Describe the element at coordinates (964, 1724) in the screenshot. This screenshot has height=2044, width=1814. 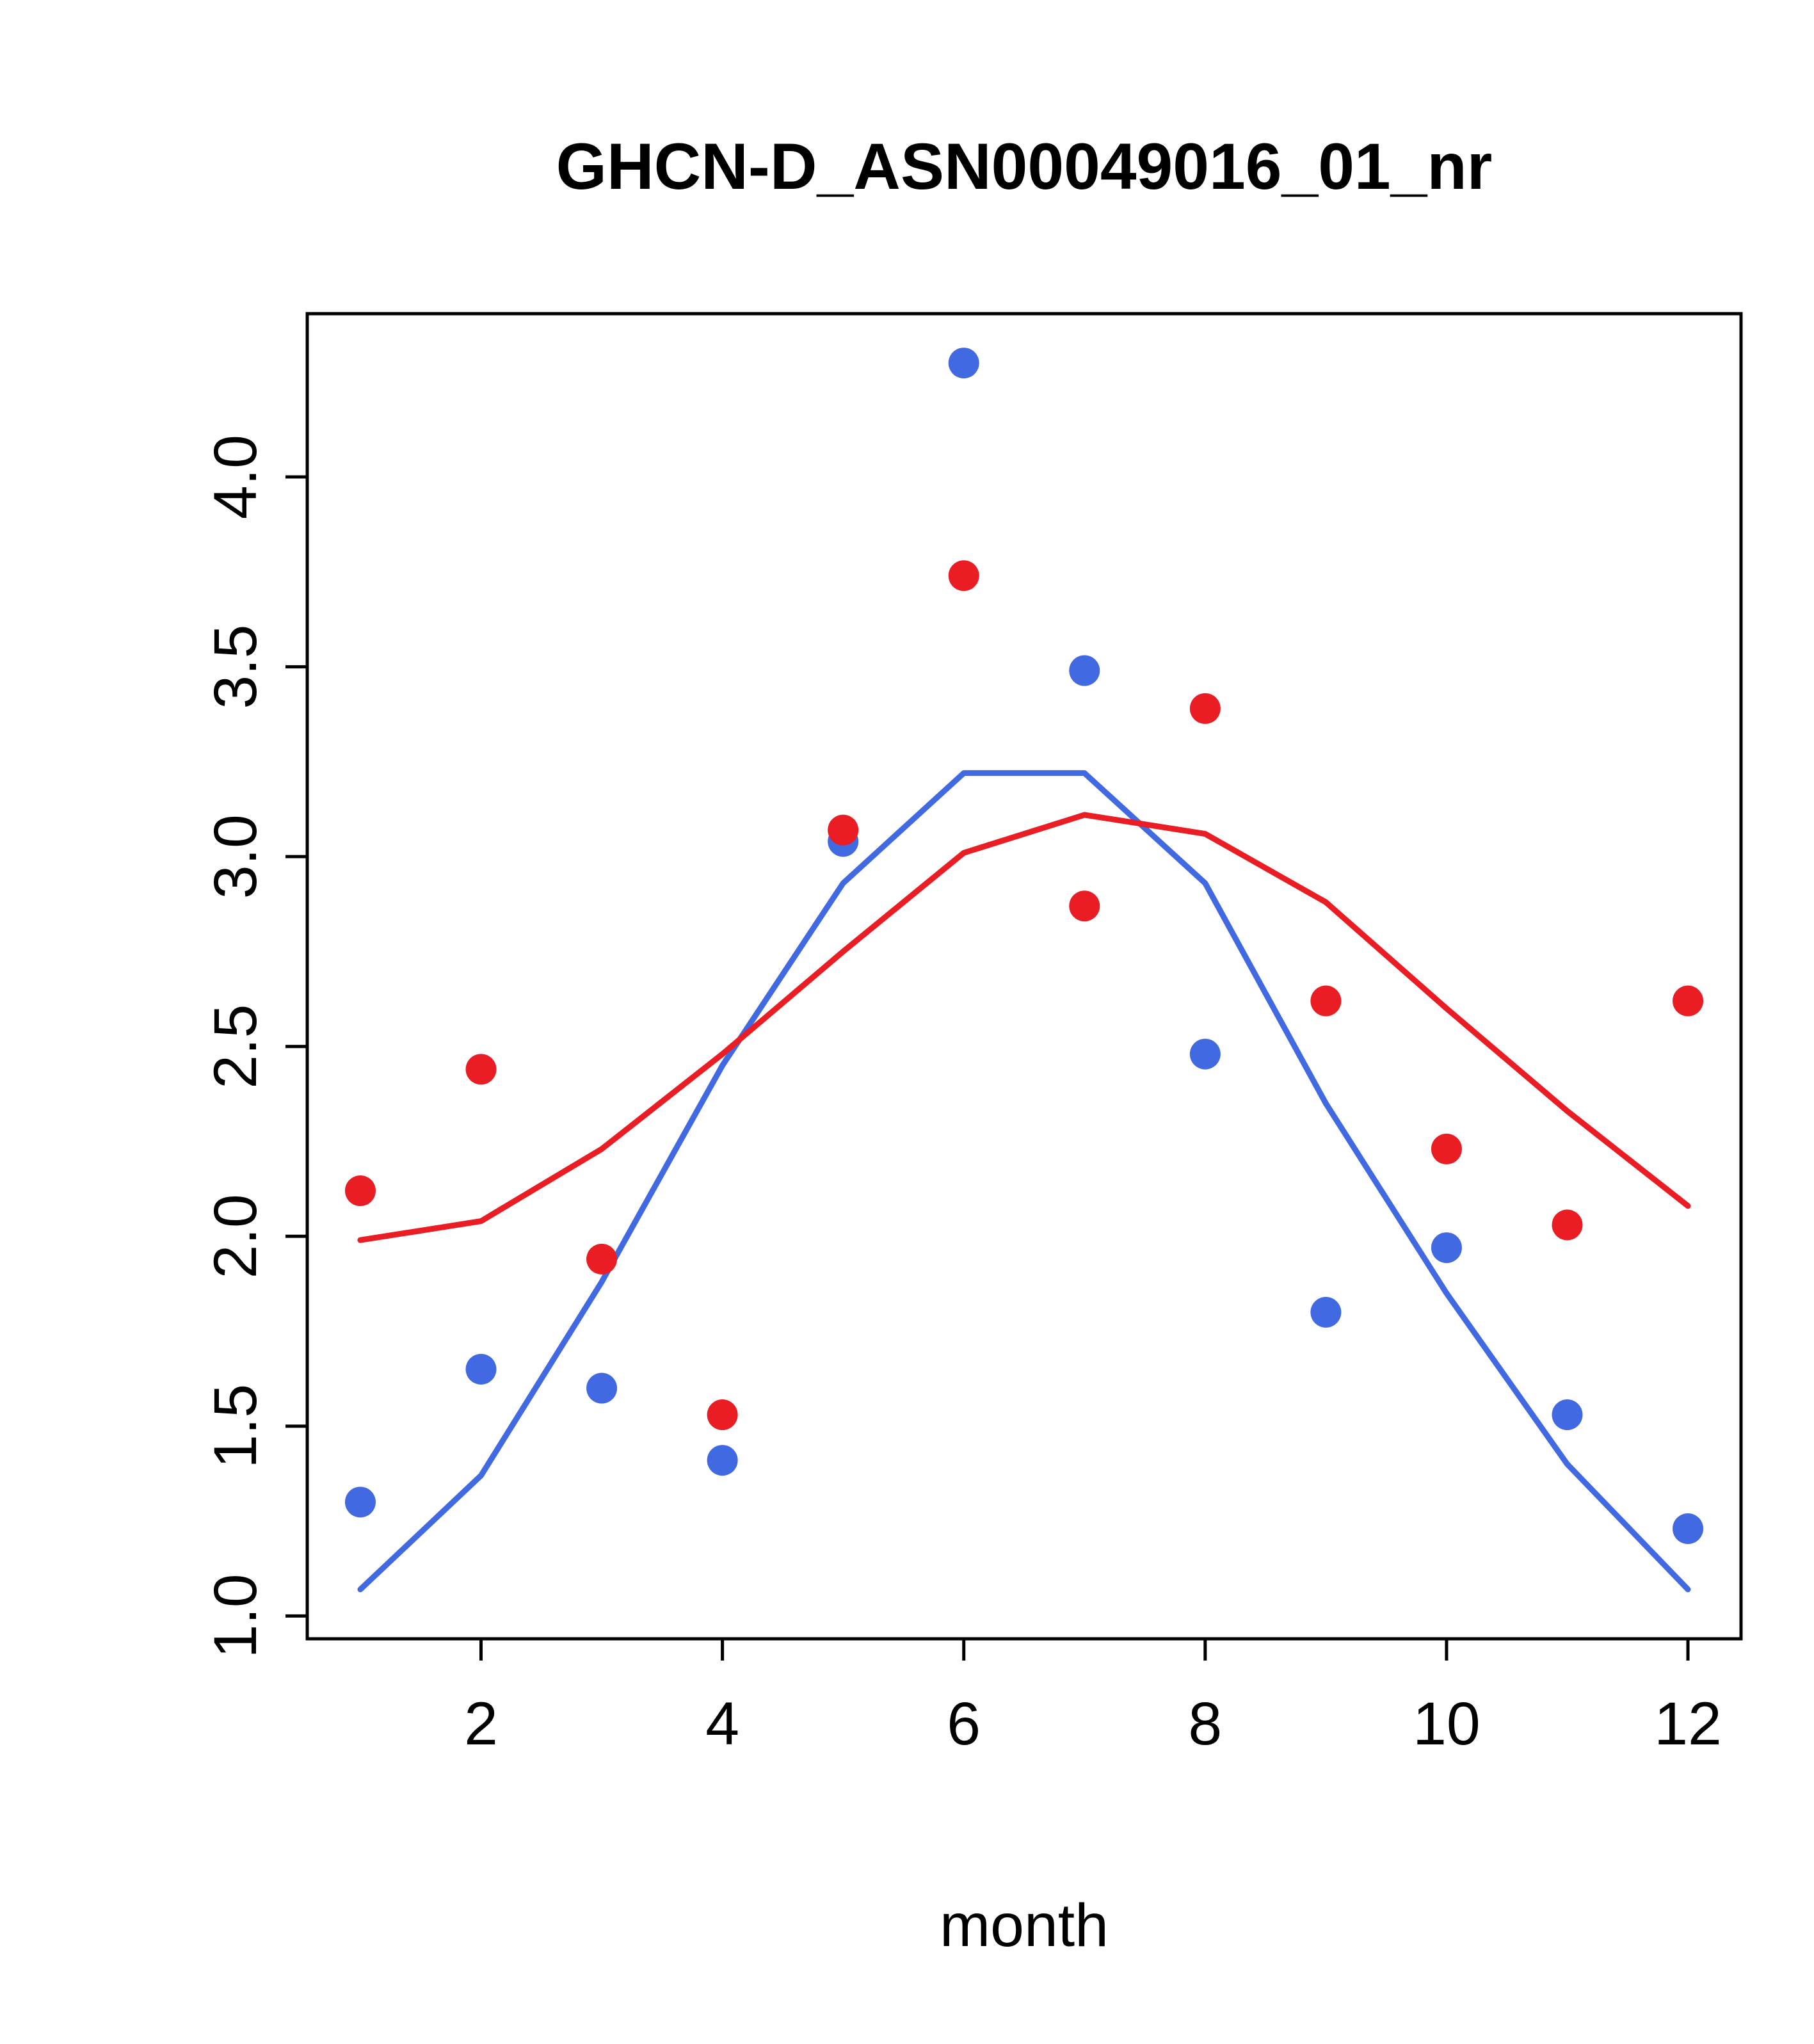
I see `x-tick-label: 6` at that location.